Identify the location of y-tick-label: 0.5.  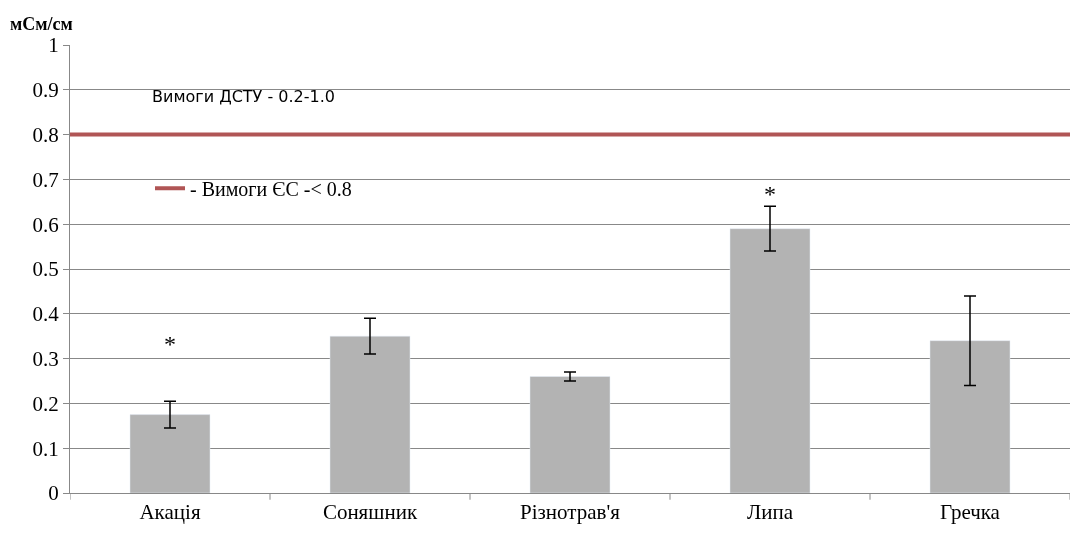
(45, 269).